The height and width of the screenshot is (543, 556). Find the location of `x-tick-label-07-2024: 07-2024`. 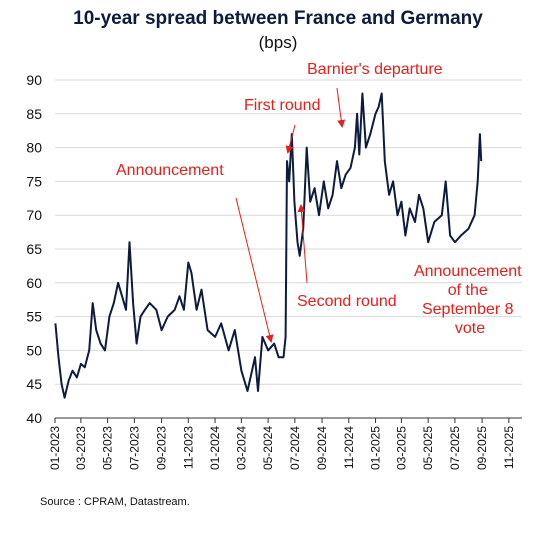

x-tick-label-07-2024: 07-2024 is located at coordinates (295, 448).